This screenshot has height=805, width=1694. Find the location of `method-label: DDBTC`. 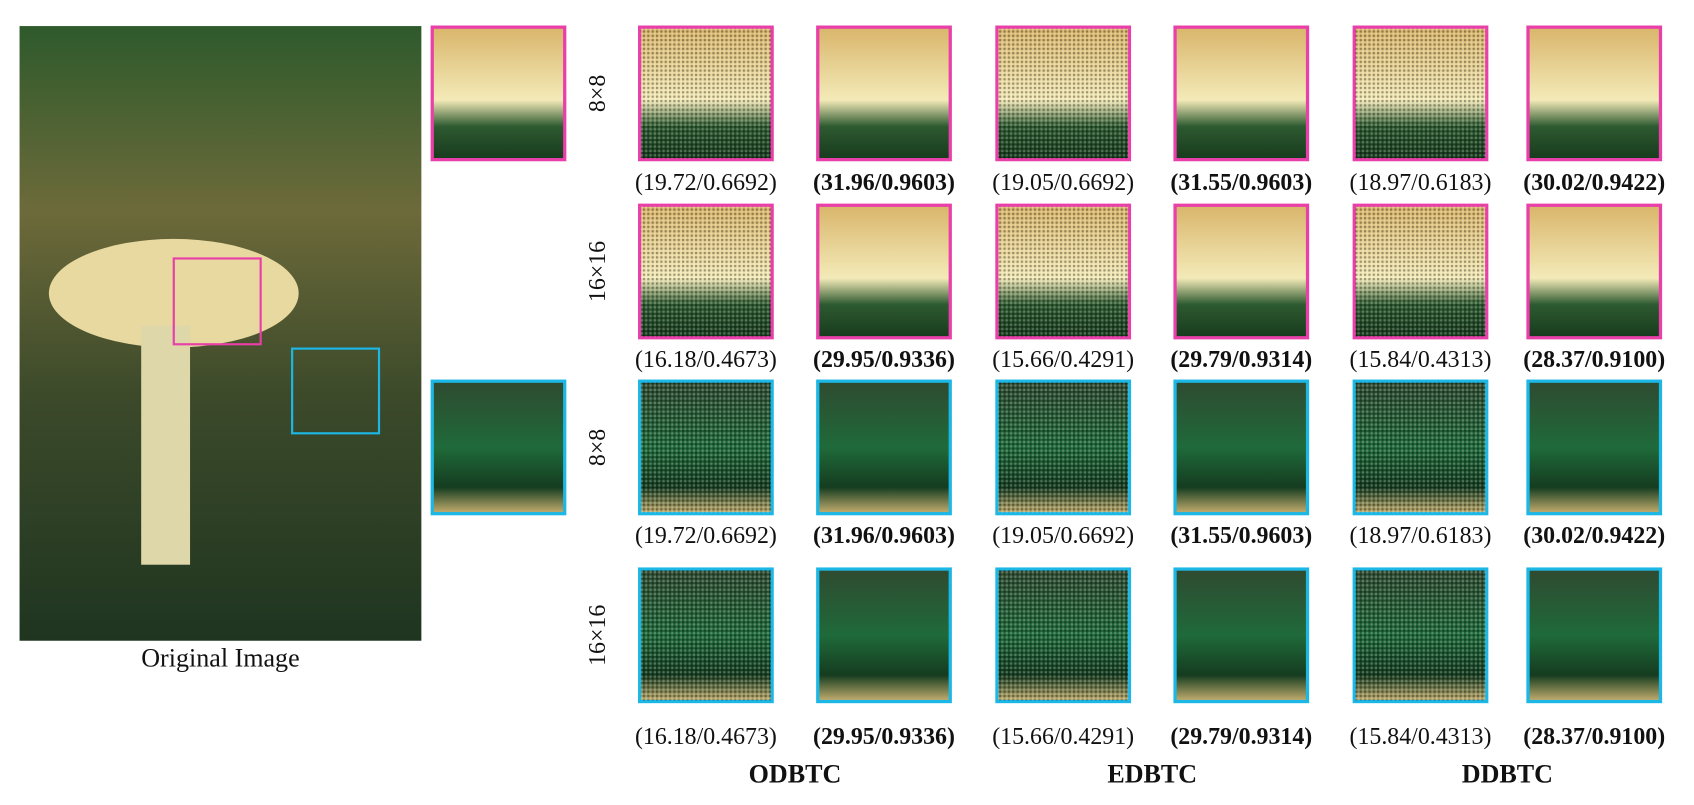

method-label: DDBTC is located at coordinates (1507, 773).